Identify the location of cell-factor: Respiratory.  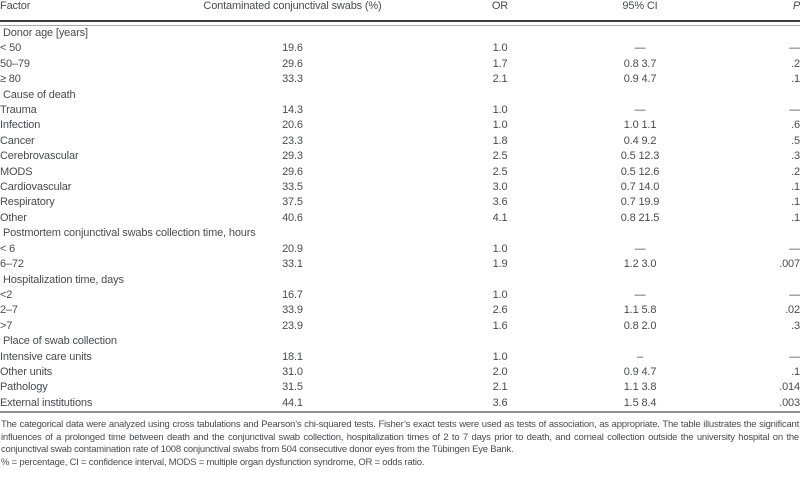
(27, 202).